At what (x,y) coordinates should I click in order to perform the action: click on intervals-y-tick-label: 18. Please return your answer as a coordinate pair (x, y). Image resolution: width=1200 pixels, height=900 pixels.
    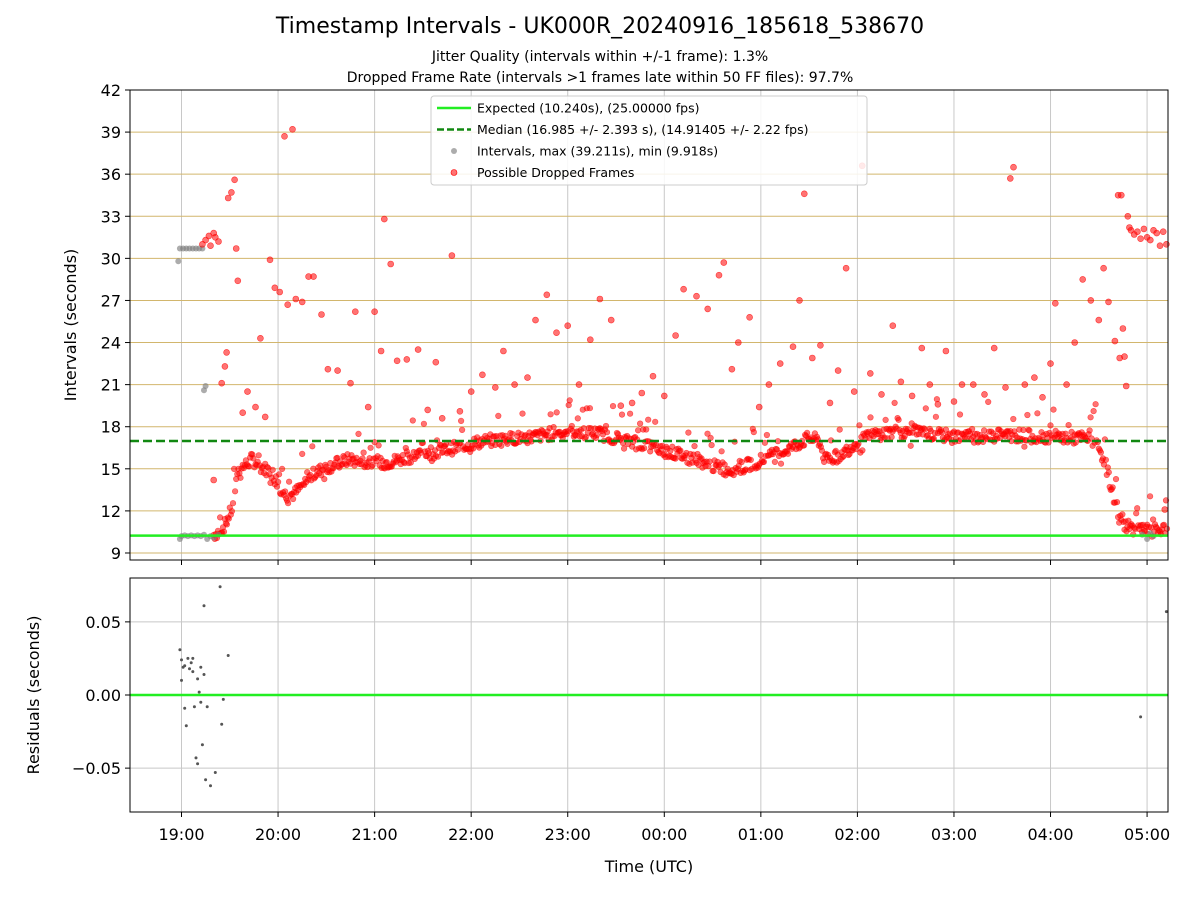
    Looking at the image, I should click on (111, 427).